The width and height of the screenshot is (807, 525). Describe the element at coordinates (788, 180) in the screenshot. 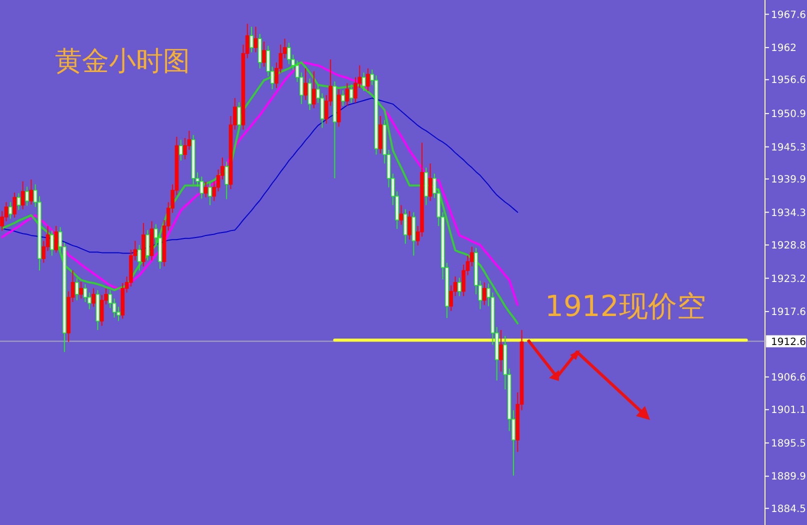

I see `y-tick-label: 1939.9` at that location.